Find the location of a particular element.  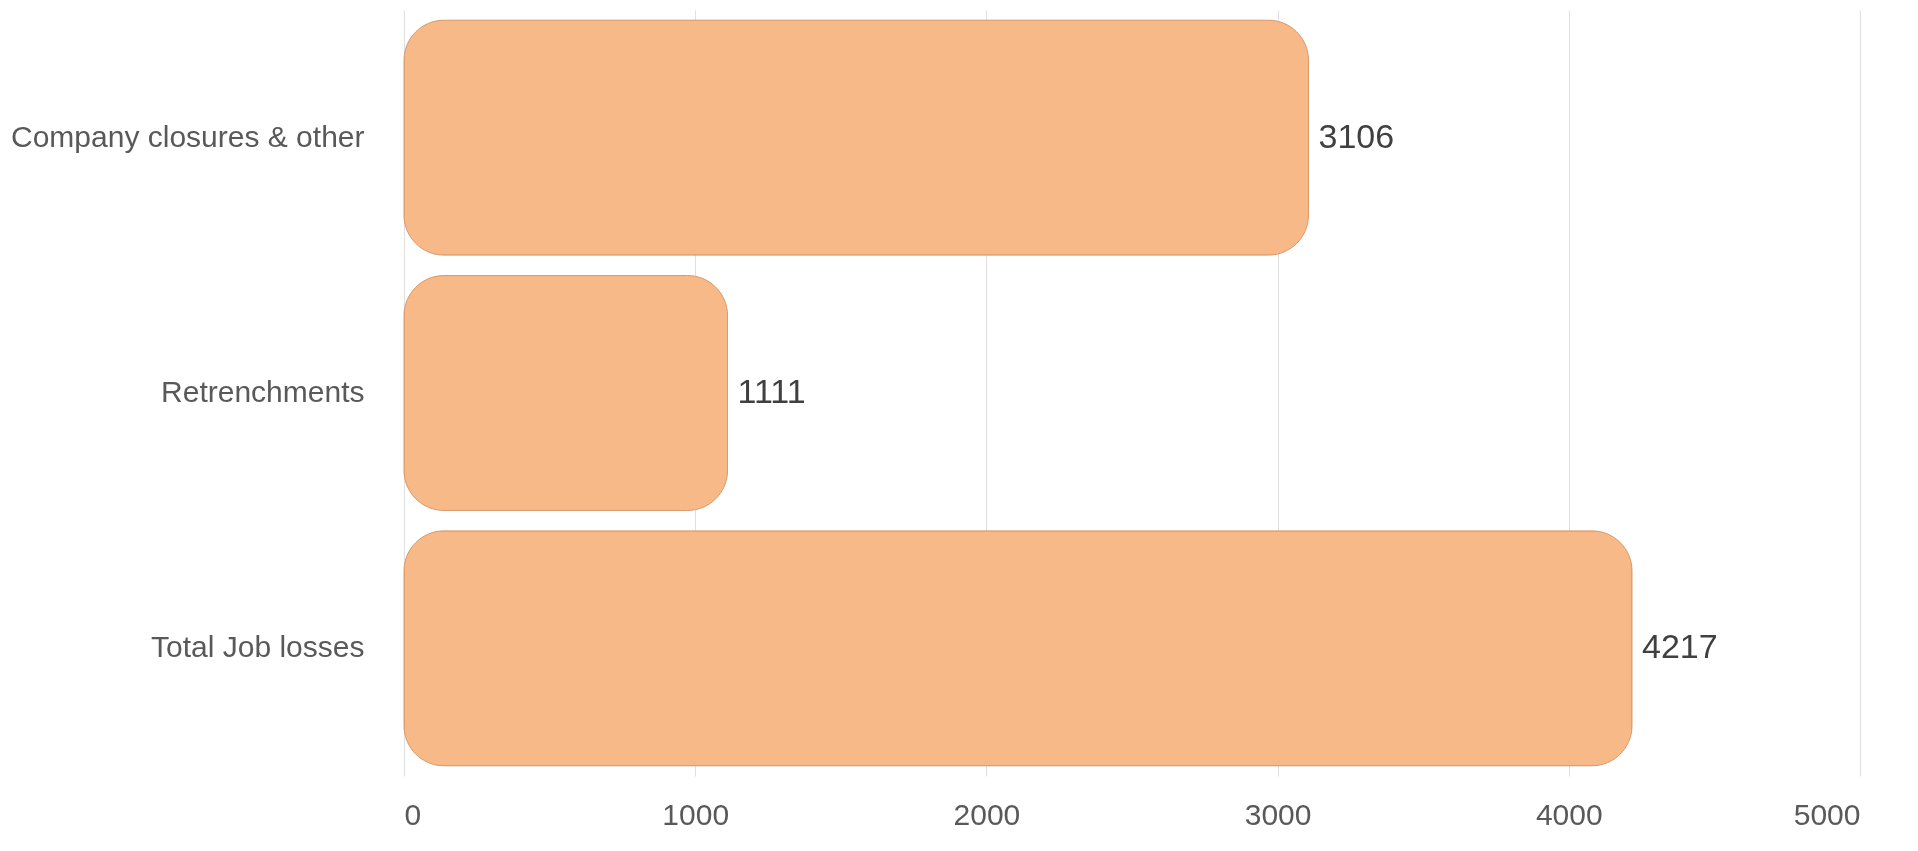

y-tick-label: Company closures & other is located at coordinates (188, 136).